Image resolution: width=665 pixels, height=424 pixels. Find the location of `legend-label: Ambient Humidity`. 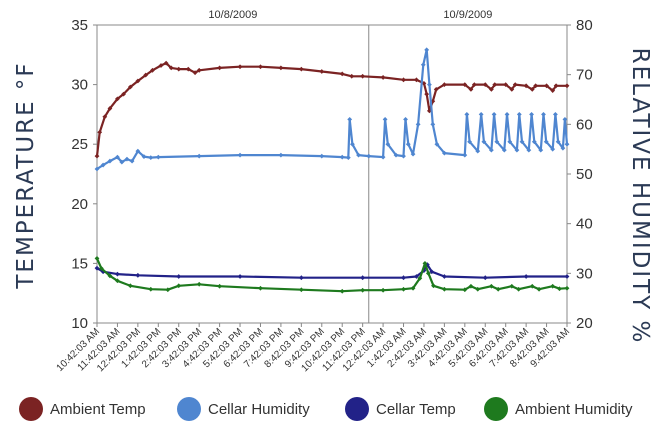

legend-label: Ambient Humidity is located at coordinates (574, 409).